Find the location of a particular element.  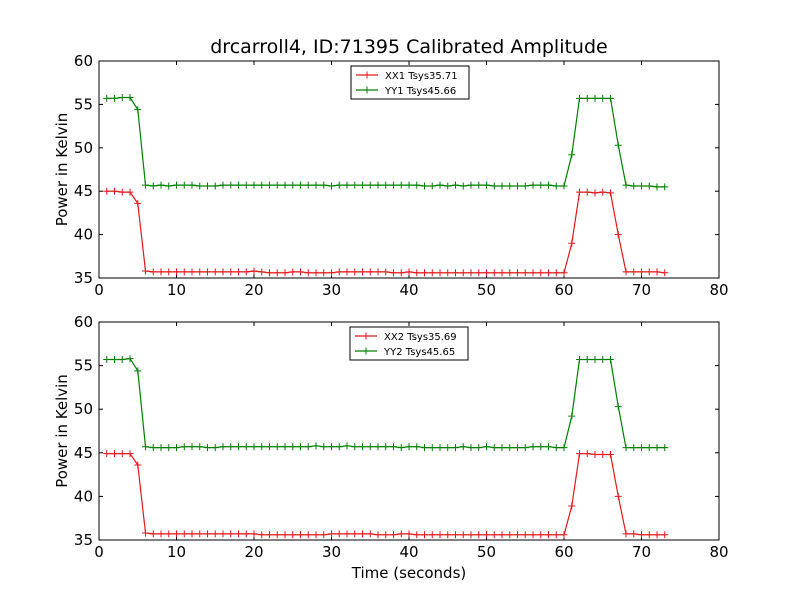

y-tick-label: 60 is located at coordinates (83, 61).